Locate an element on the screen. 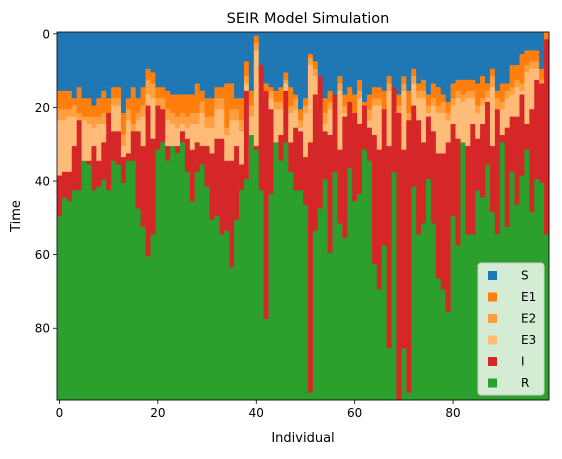  x-tick-label: 0 is located at coordinates (60, 413).